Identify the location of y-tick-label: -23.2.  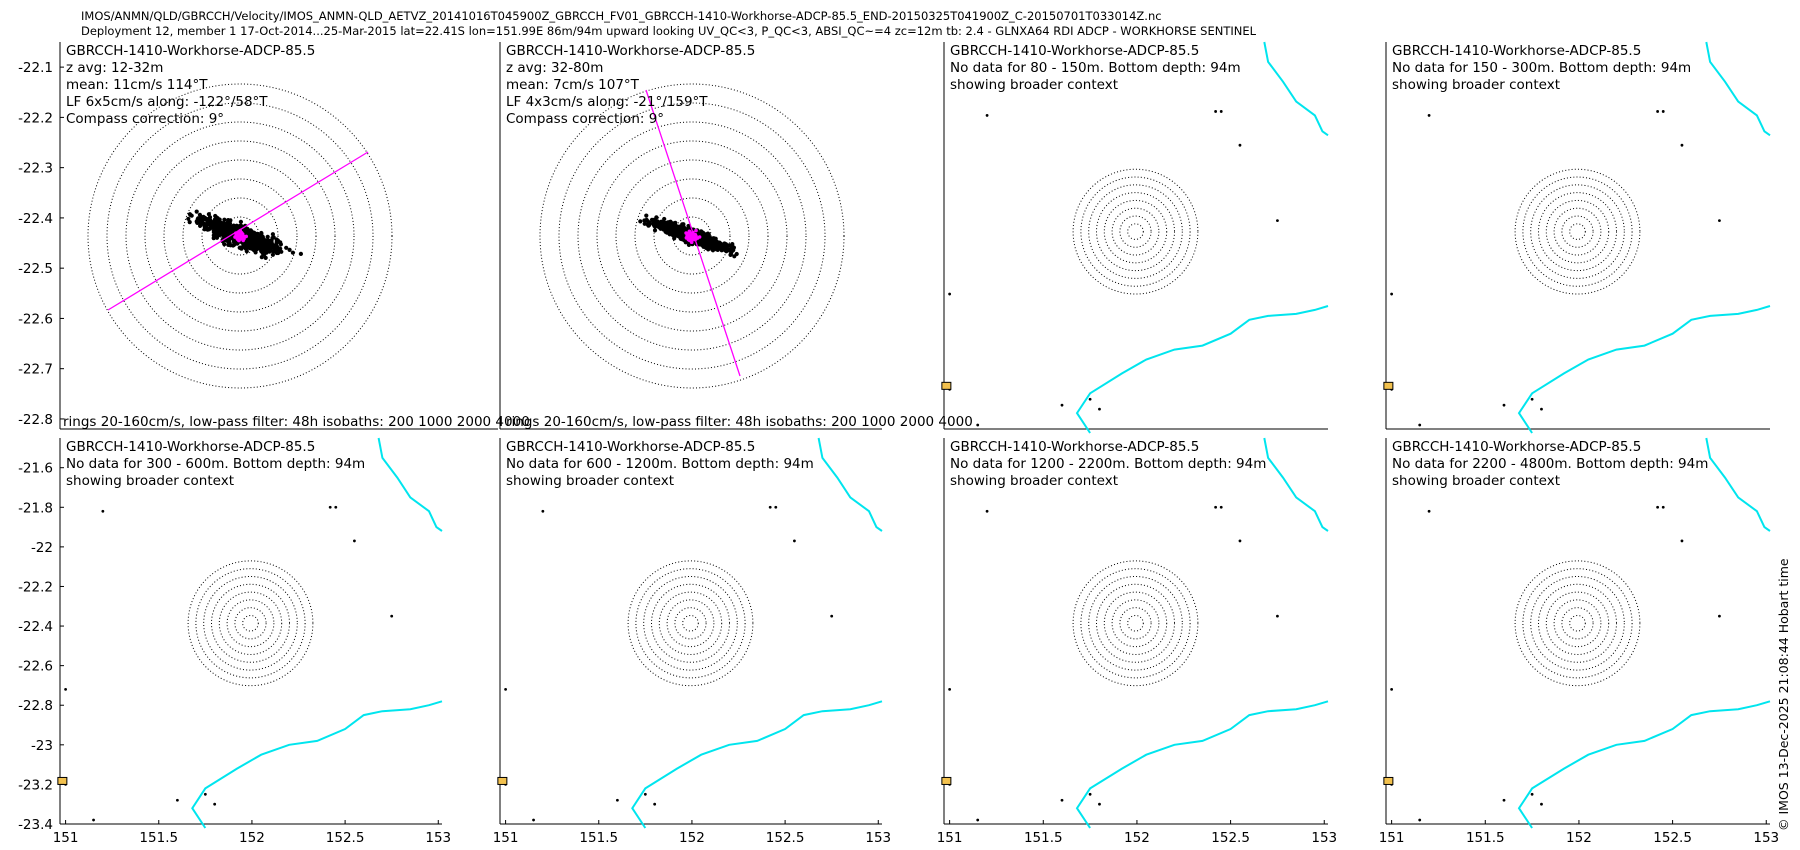
(35, 785).